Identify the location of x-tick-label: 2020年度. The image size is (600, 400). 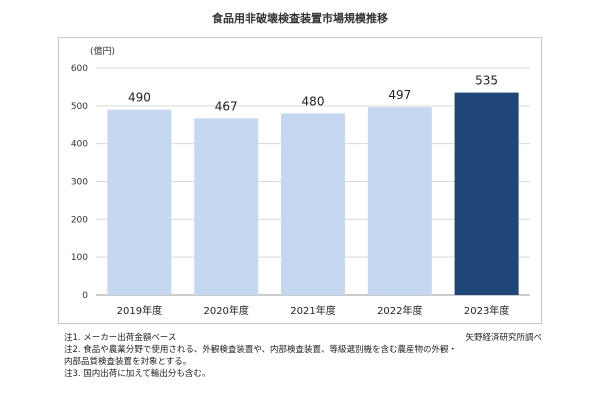
(225, 310).